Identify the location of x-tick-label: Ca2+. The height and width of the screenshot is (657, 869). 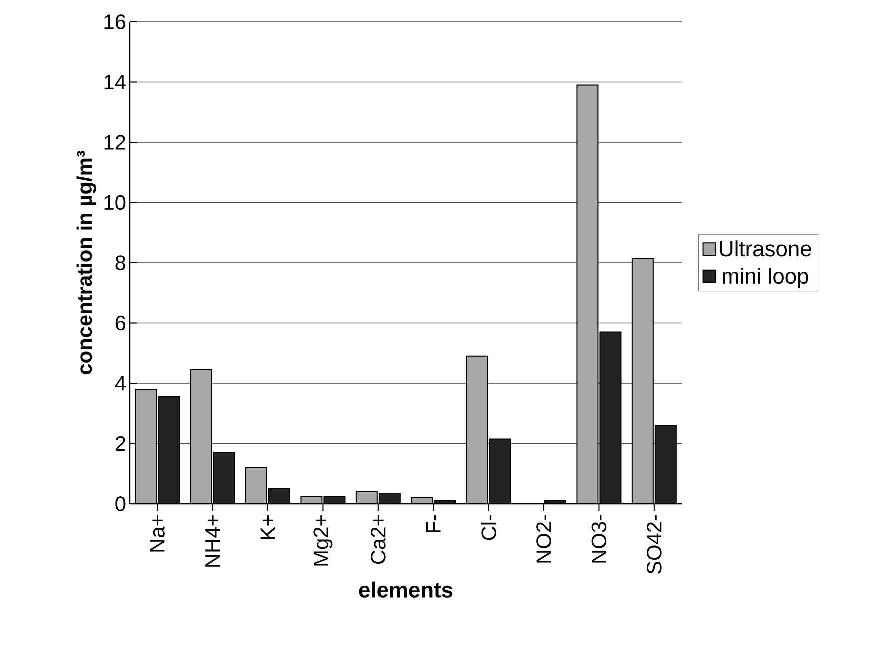
(378, 540).